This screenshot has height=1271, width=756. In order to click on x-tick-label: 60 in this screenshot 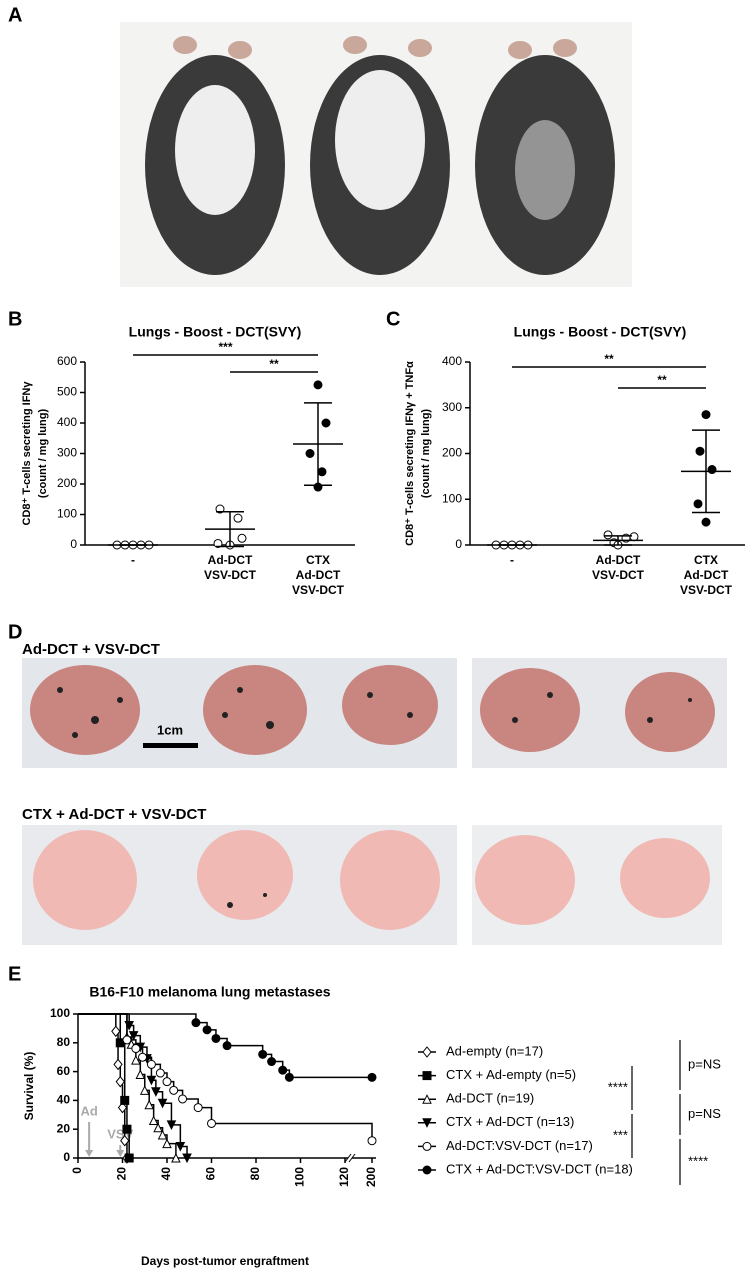, I will do `click(211, 1174)`.